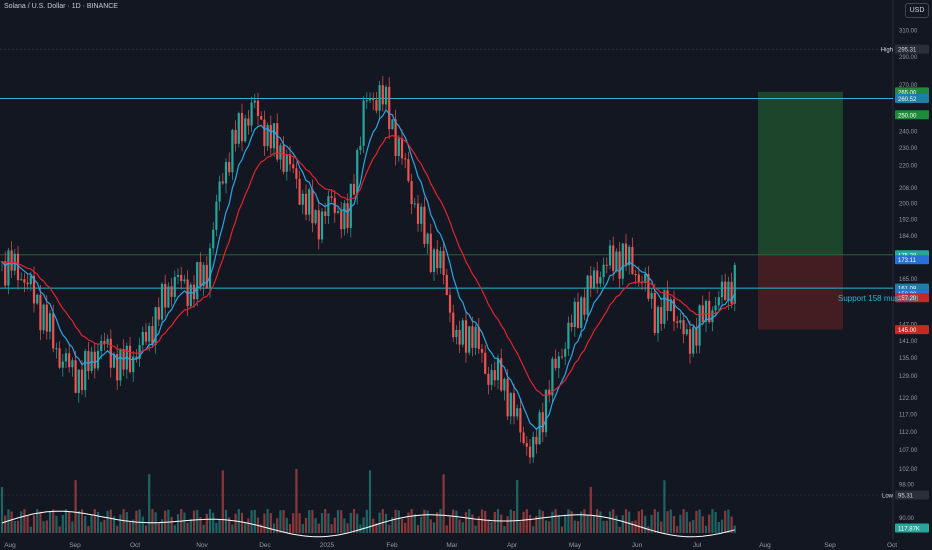 The image size is (932, 550). What do you see at coordinates (327, 545) in the screenshot?
I see `x-tick-label: 2025` at bounding box center [327, 545].